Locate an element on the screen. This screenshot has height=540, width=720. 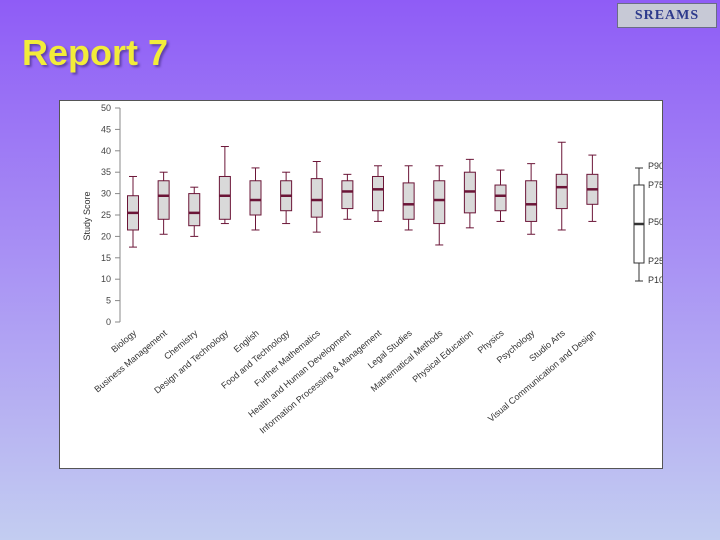
sreams-logo: SREAMS is located at coordinates (667, 15).